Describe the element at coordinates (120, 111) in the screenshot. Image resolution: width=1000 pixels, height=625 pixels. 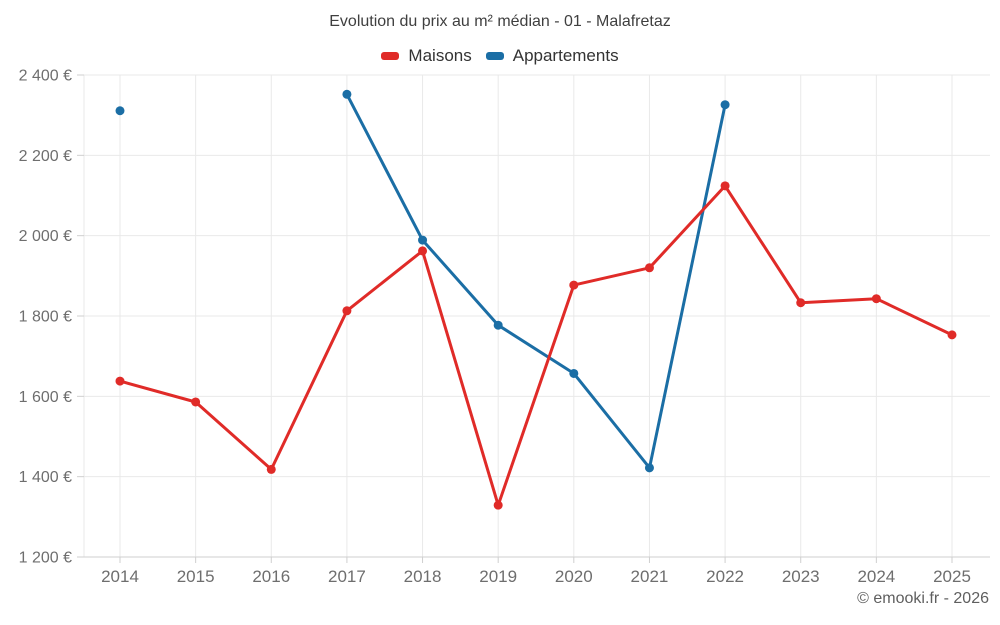
I see `data-point-appartements-2014` at that location.